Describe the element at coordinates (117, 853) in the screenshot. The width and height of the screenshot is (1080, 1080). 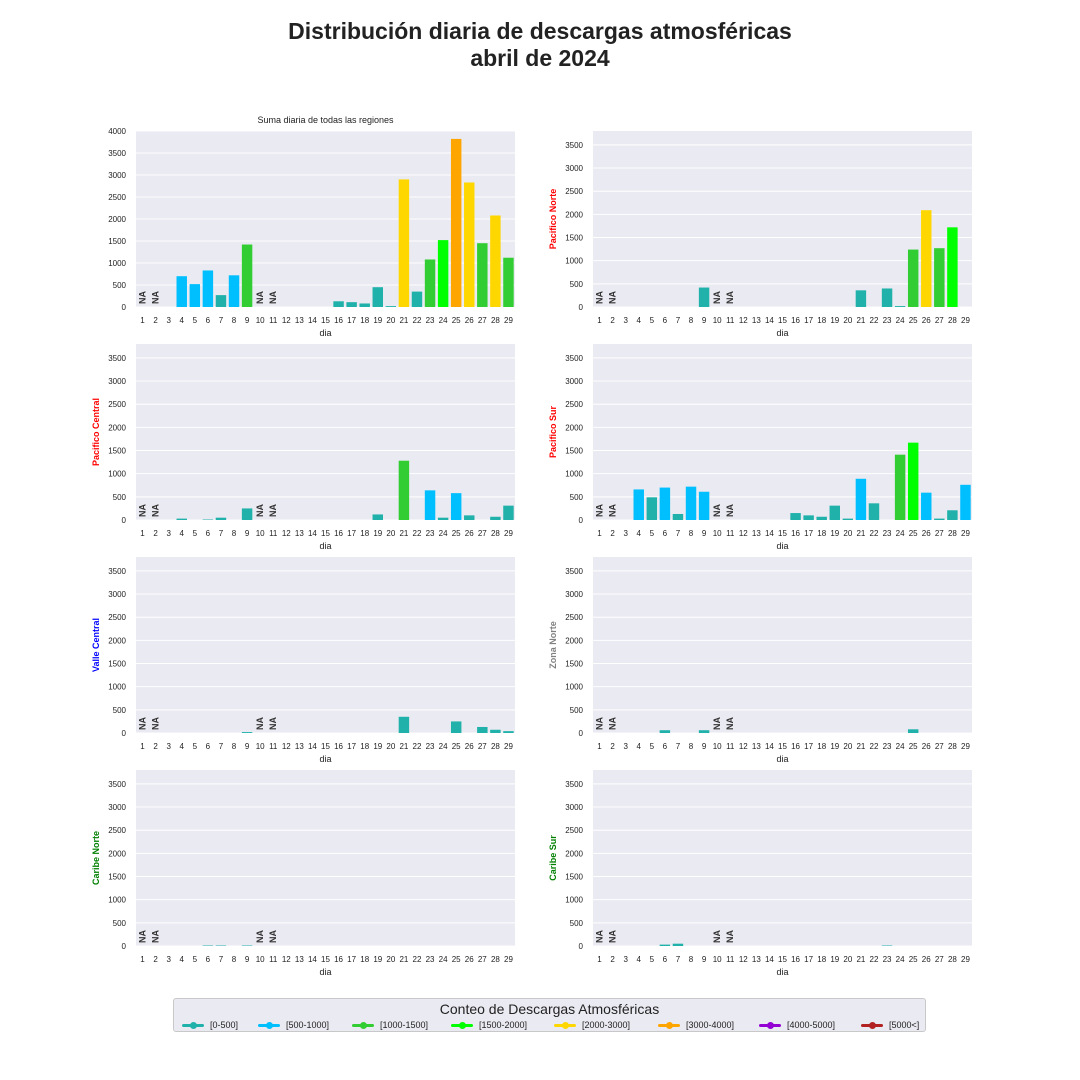
I see `y-tick-label: 2000` at that location.